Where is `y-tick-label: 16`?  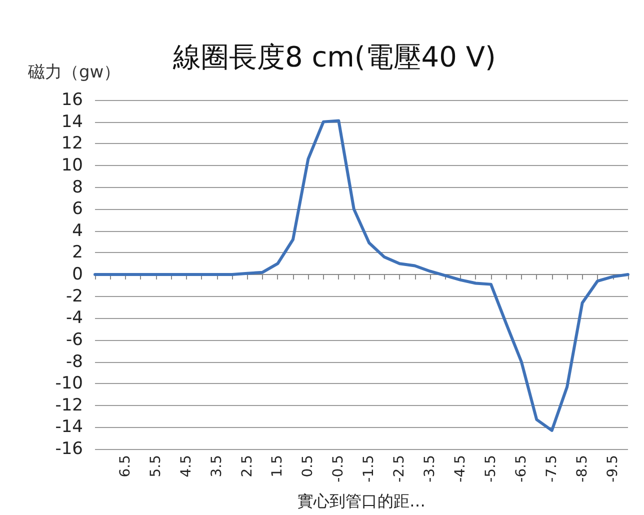 y-tick-label: 16 is located at coordinates (72, 100).